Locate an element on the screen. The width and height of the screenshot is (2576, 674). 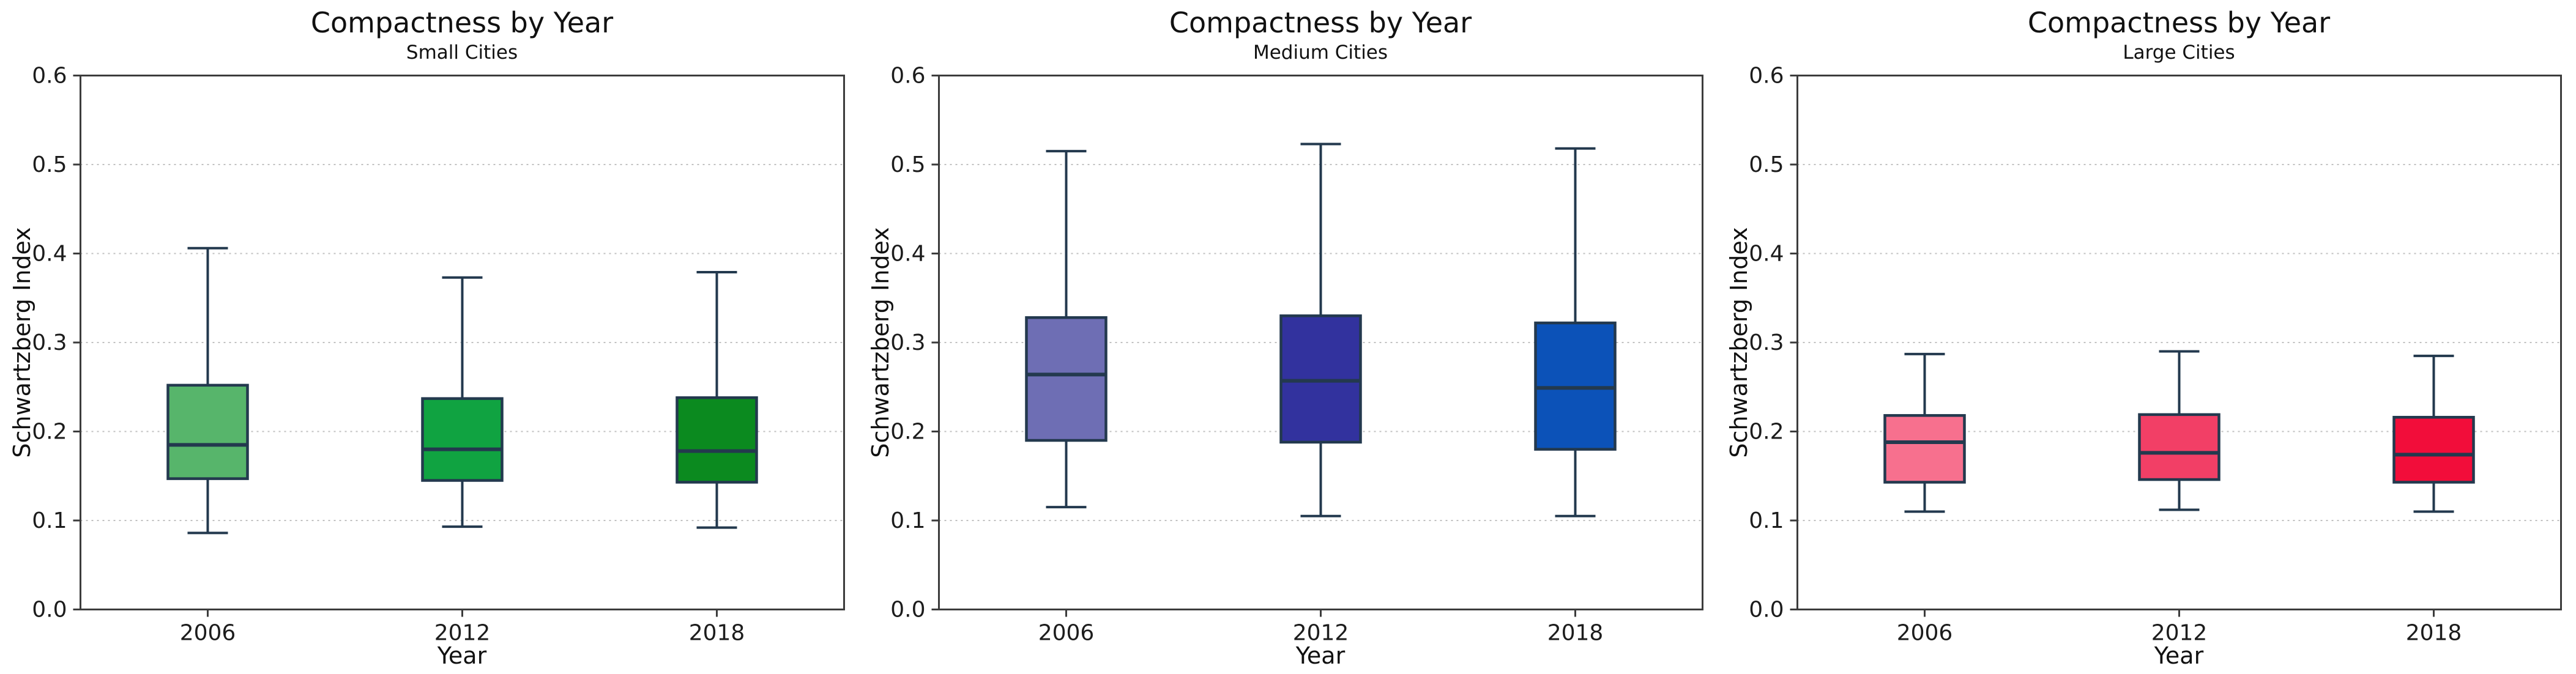
chart-subtitle: Large Cities is located at coordinates (2179, 53).